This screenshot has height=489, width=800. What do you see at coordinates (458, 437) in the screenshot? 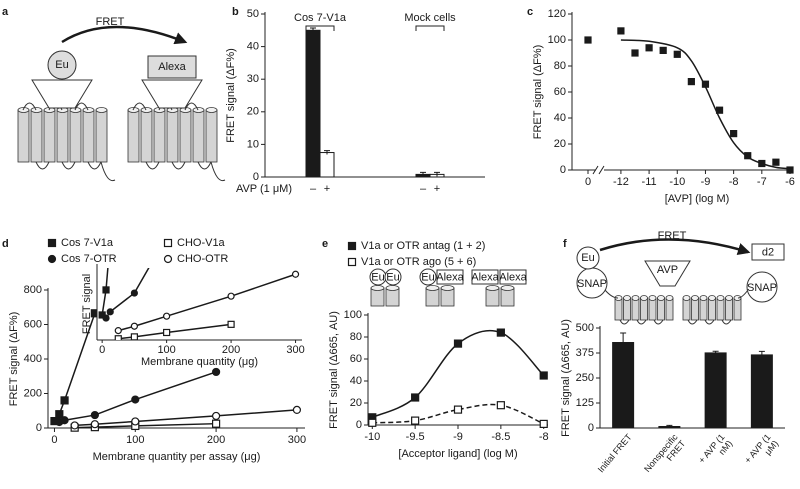
I see `x-tick-label: -9` at bounding box center [458, 437].